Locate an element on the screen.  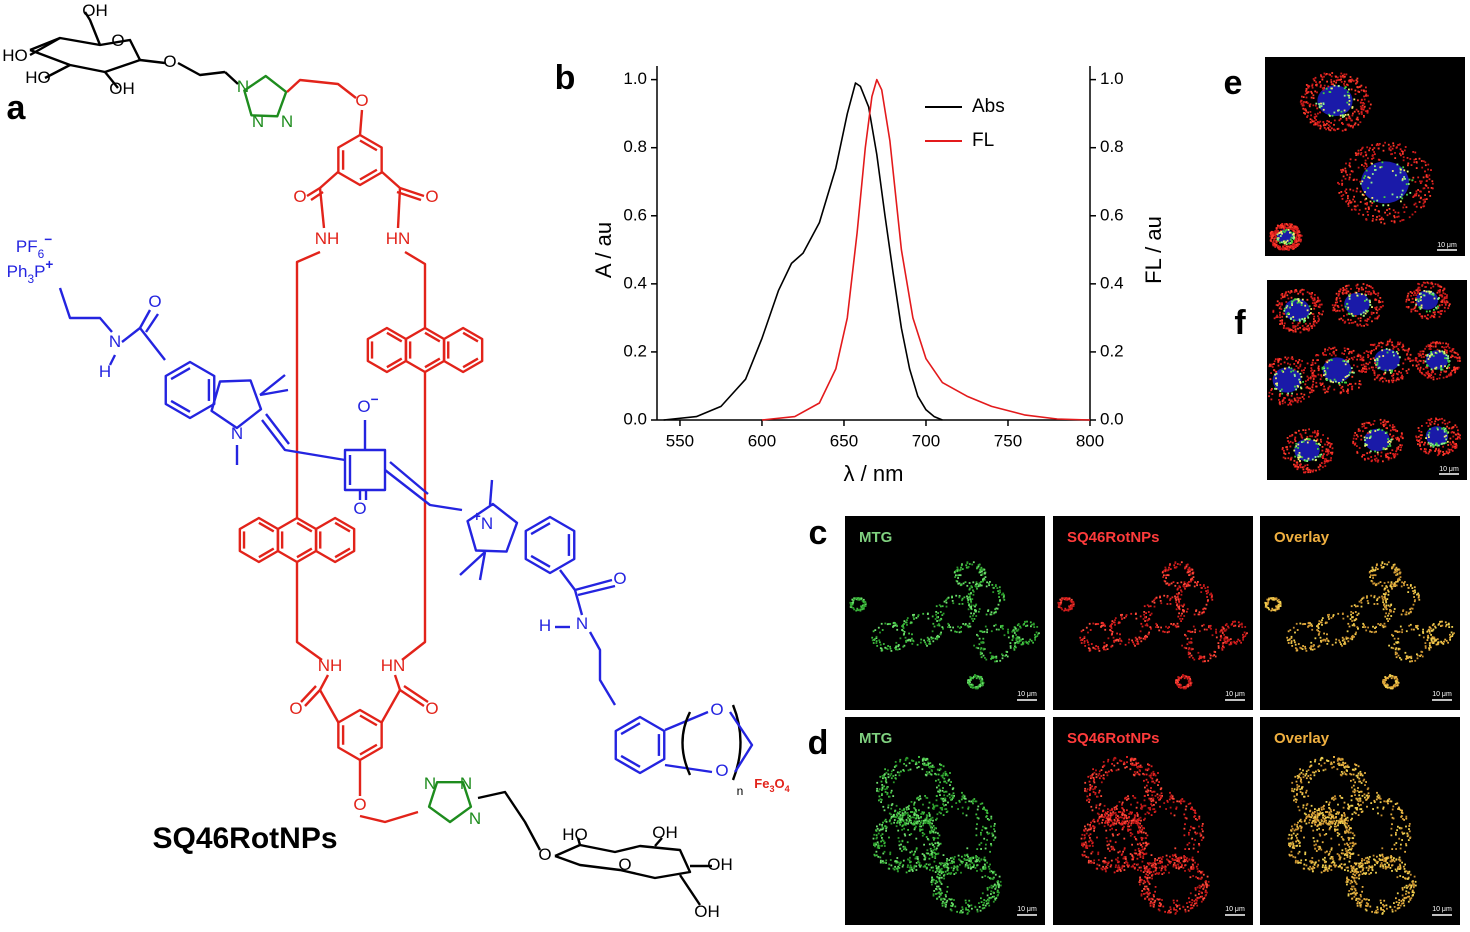
panel-label: e is located at coordinates (1233, 83).